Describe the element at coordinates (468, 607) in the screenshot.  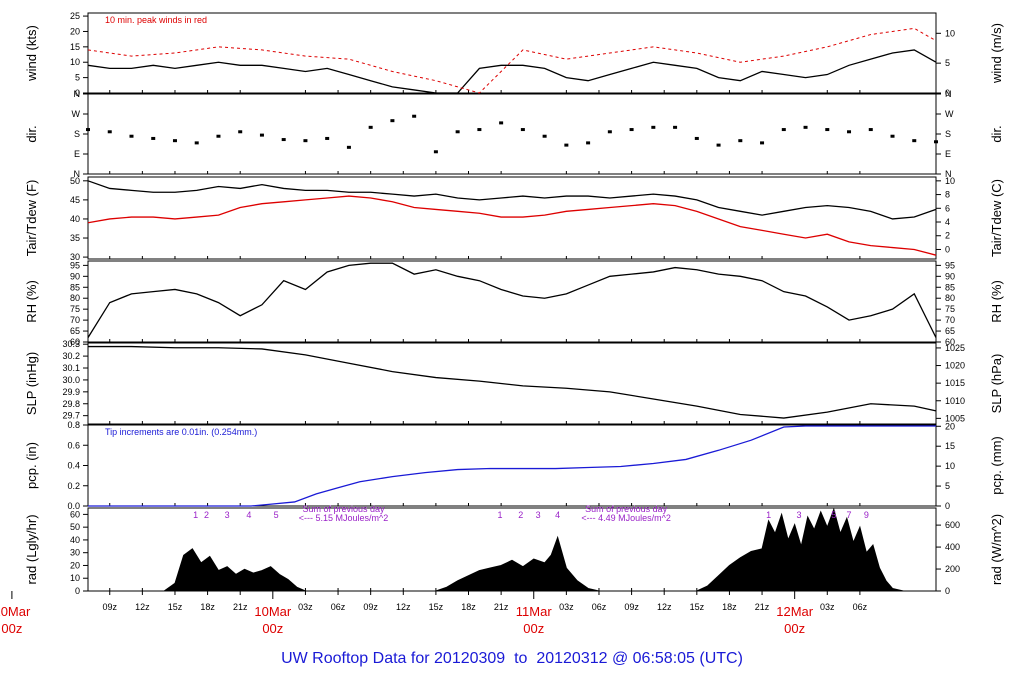
I see `time-axis-label: 18z` at that location.